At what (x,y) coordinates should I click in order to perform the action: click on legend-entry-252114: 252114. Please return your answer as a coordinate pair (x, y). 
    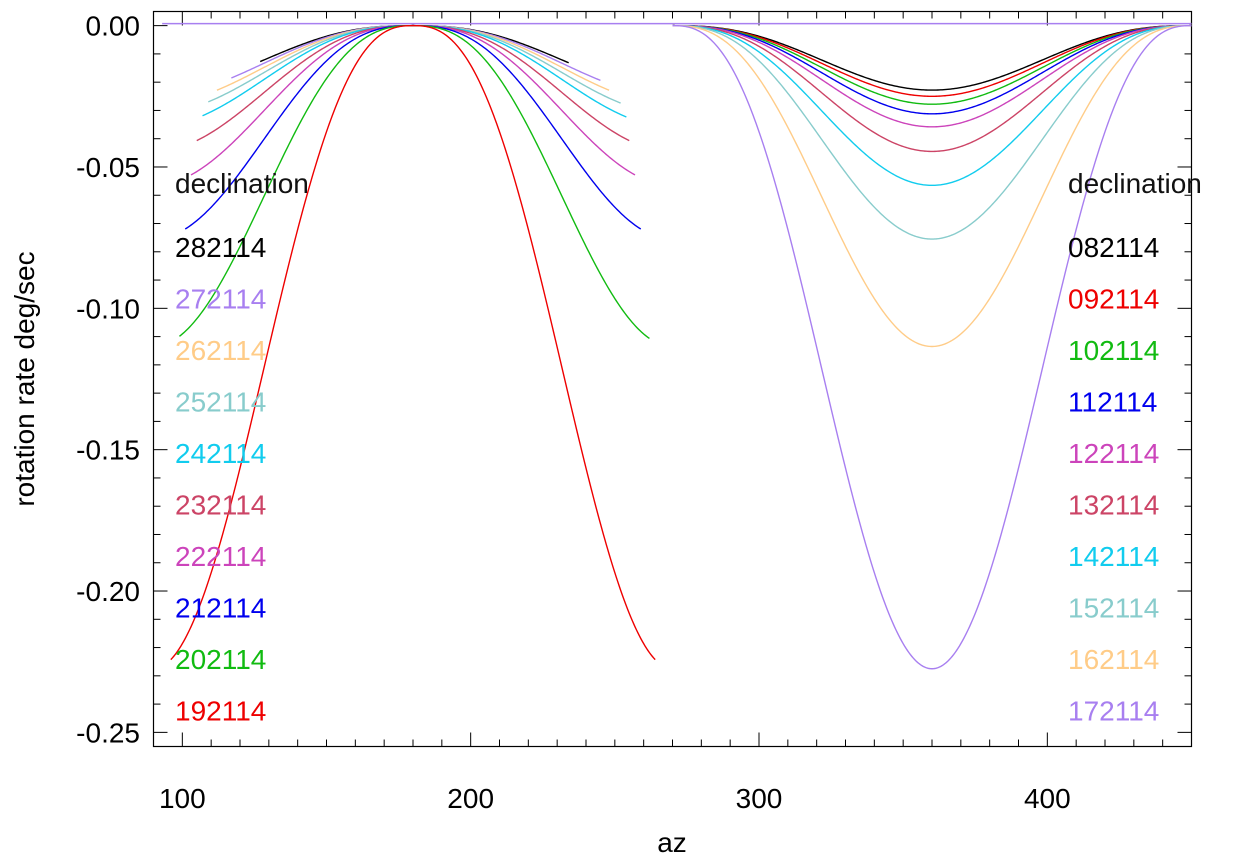
    Looking at the image, I should click on (220, 402).